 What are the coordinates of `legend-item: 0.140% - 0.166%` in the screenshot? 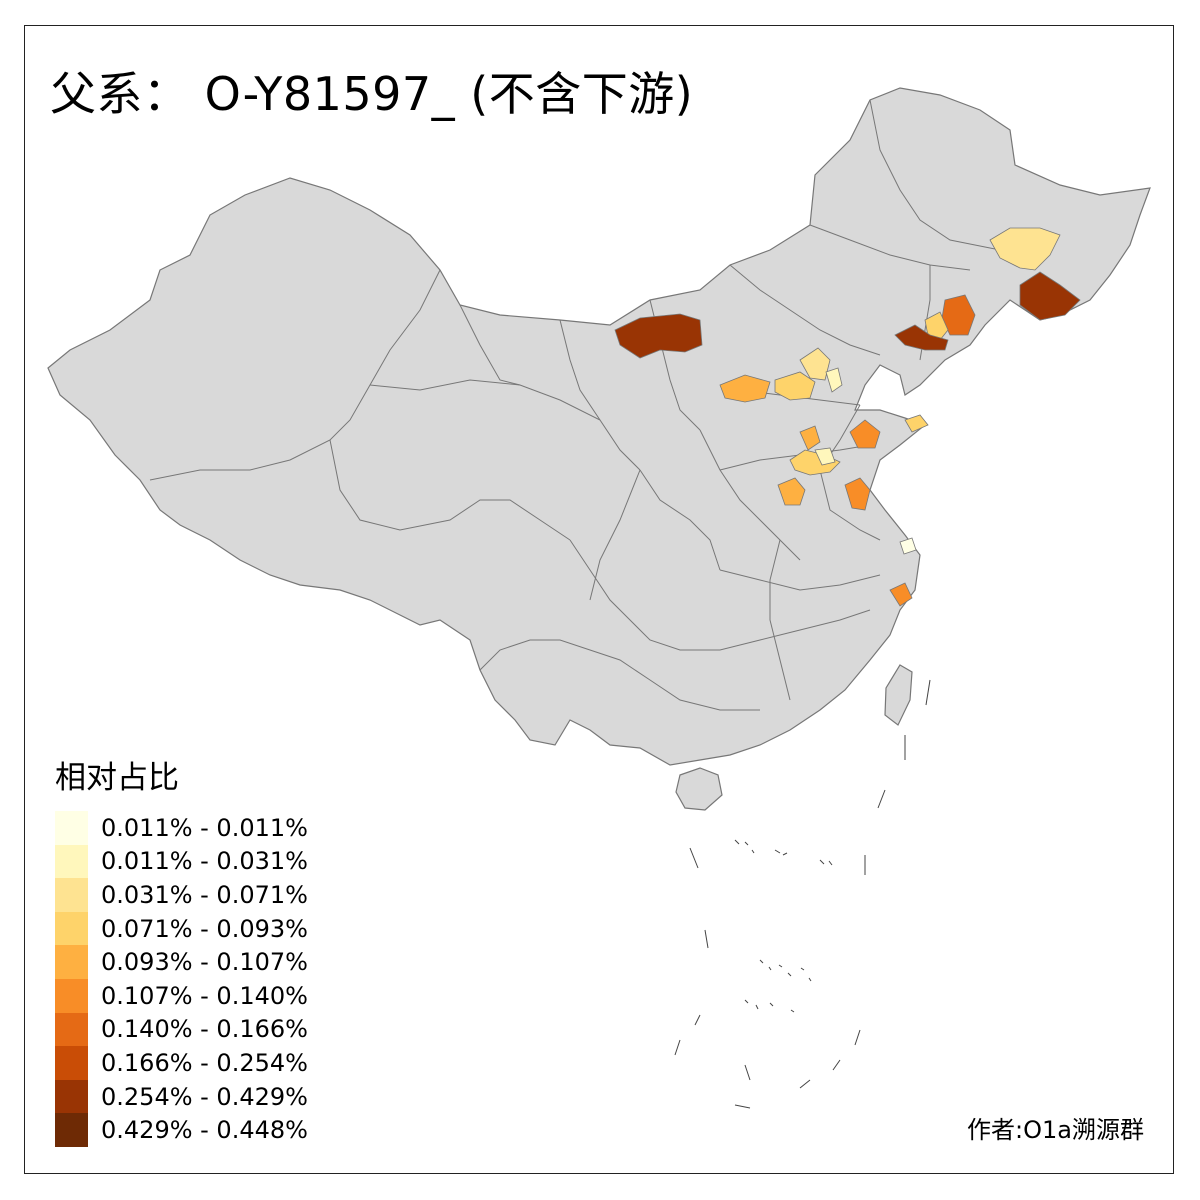 It's located at (181, 1029).